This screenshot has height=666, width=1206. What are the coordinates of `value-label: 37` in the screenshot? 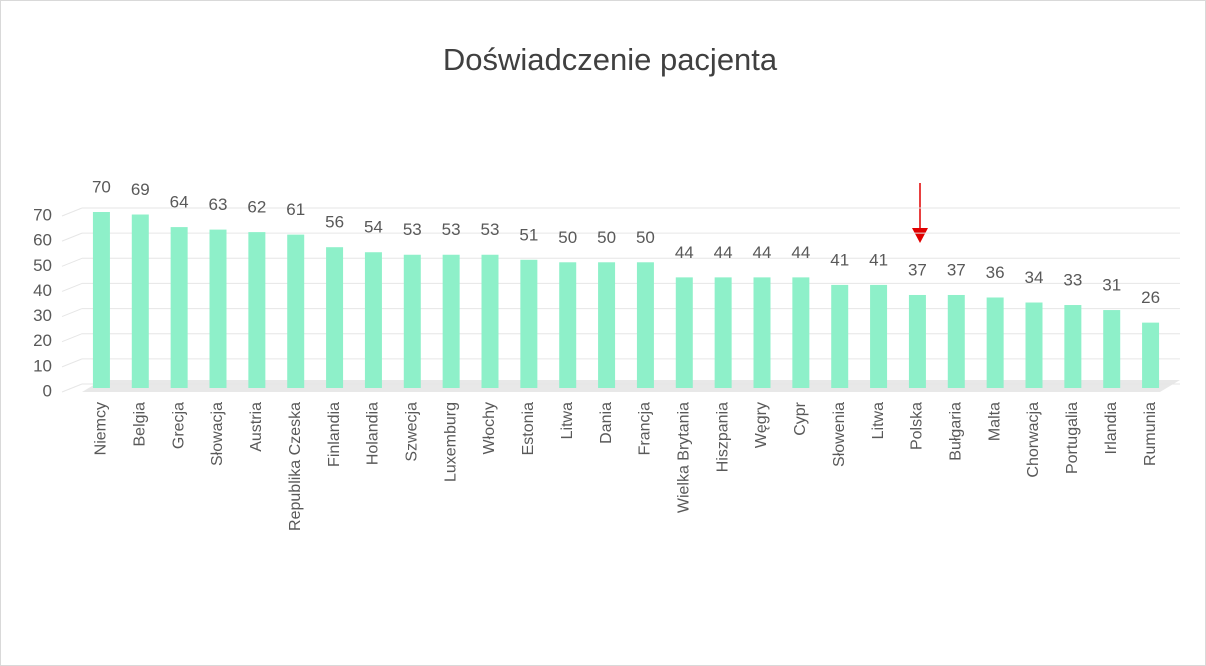 It's located at (956, 269).